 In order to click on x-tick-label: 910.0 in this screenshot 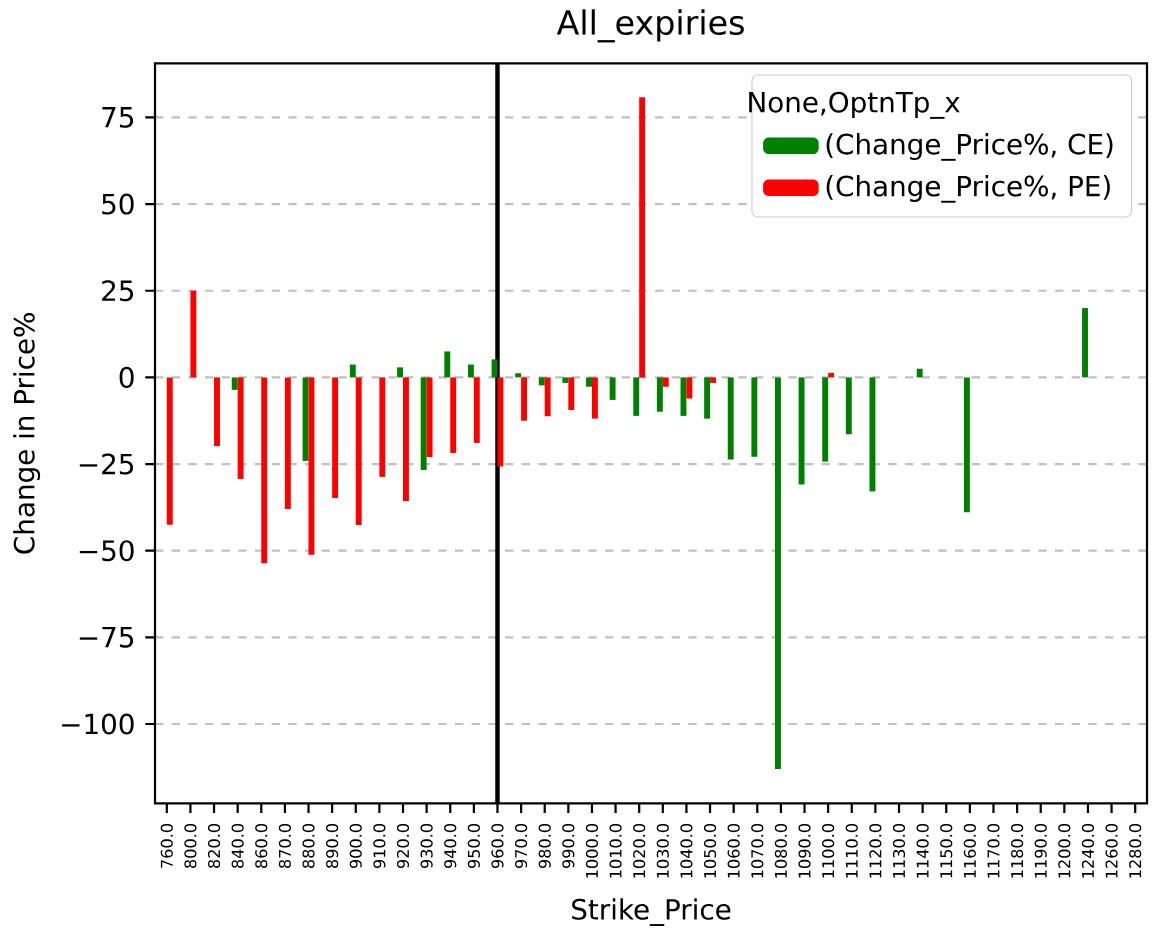, I will do `click(379, 845)`.